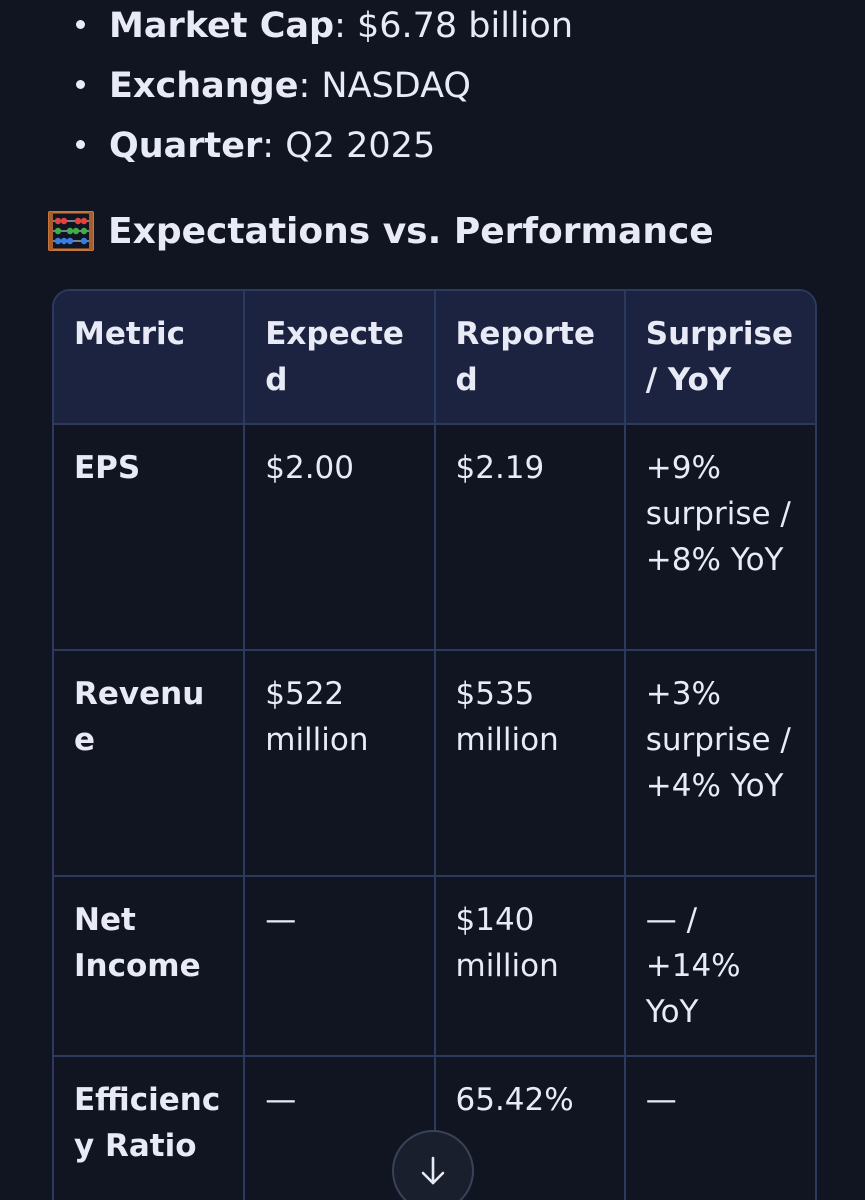 This screenshot has width=865, height=1200. Describe the element at coordinates (719, 537) in the screenshot. I see `table-cell: +9% surprise / +8% YoY` at that location.